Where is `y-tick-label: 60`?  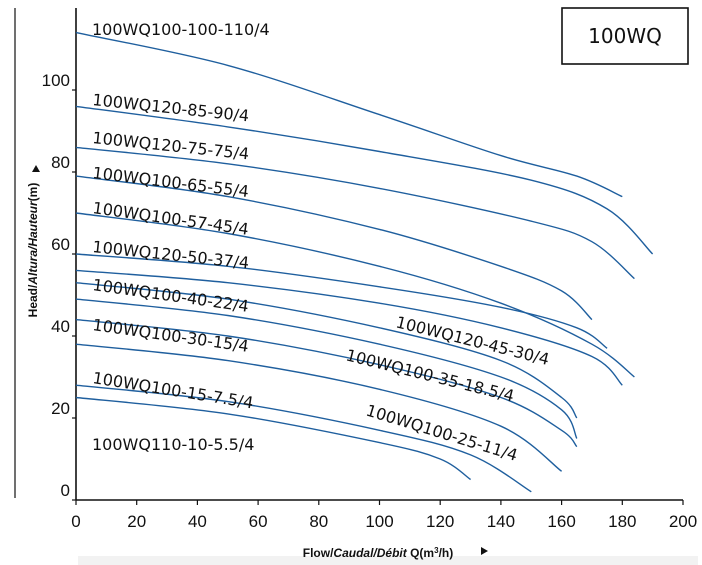
y-tick-label: 60 is located at coordinates (60, 244).